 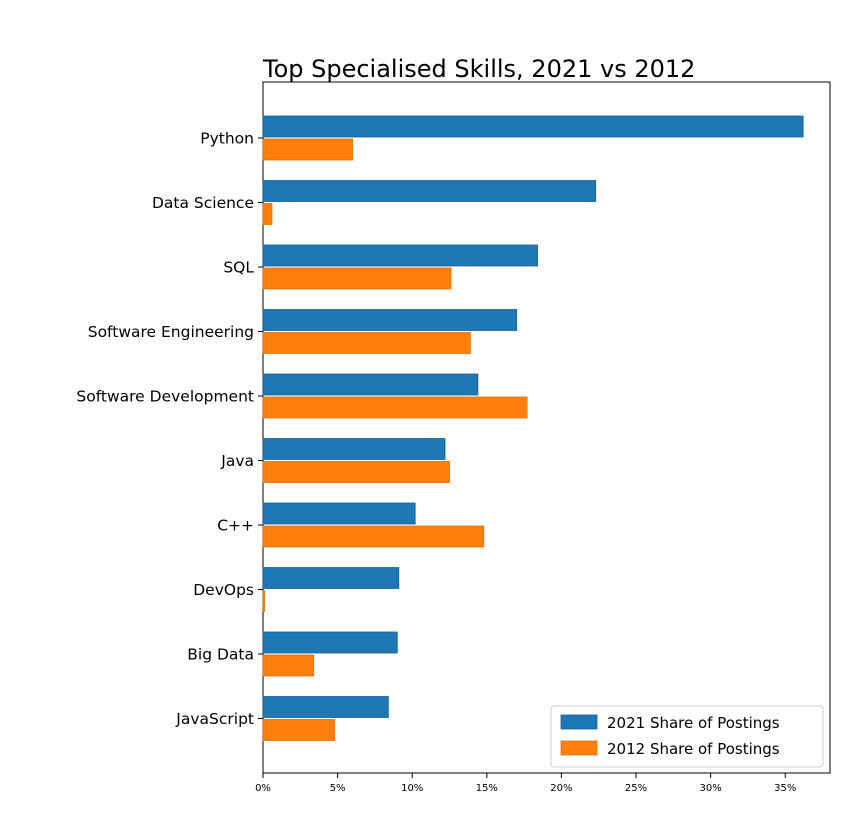 What do you see at coordinates (390, 320) in the screenshot?
I see `bar-2021-software-engineering` at bounding box center [390, 320].